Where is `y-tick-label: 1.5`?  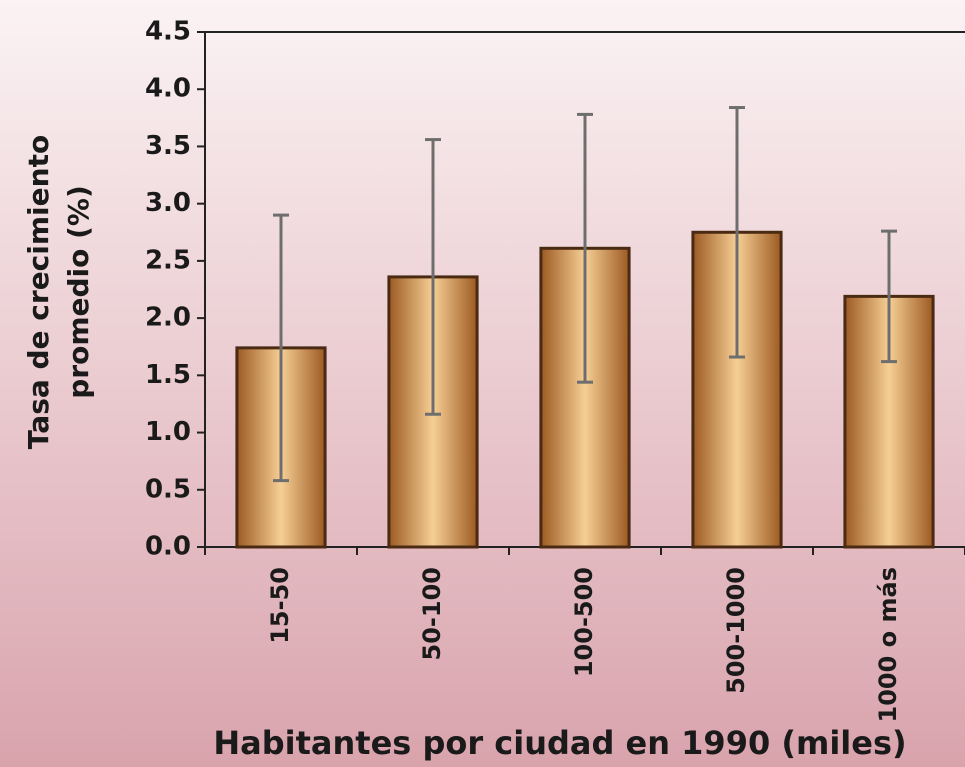
y-tick-label: 1.5 is located at coordinates (168, 375).